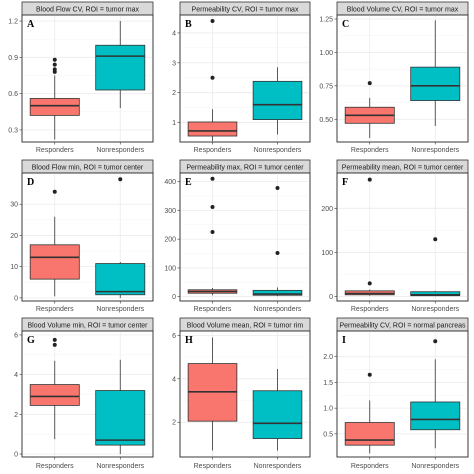 Image resolution: width=474 pixels, height=474 pixels. Describe the element at coordinates (345, 24) in the screenshot. I see `panel-letter: C` at that location.